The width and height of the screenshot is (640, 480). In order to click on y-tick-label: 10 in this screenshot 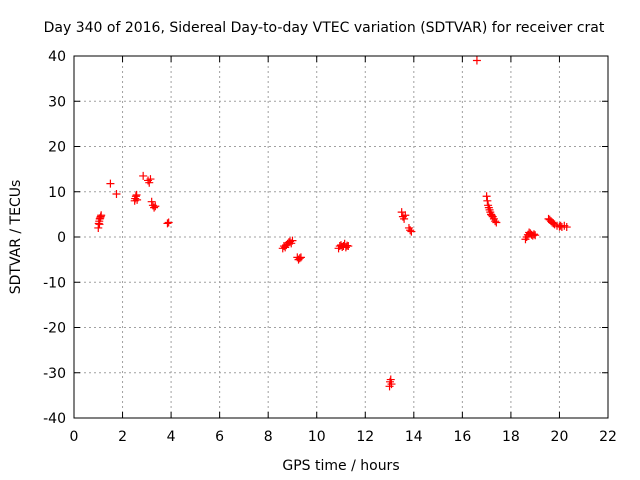, I will do `click(57, 193)`.